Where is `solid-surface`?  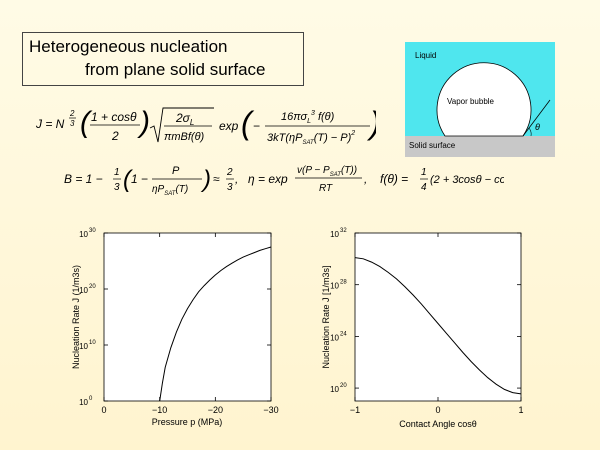
solid-surface is located at coordinates (480, 146).